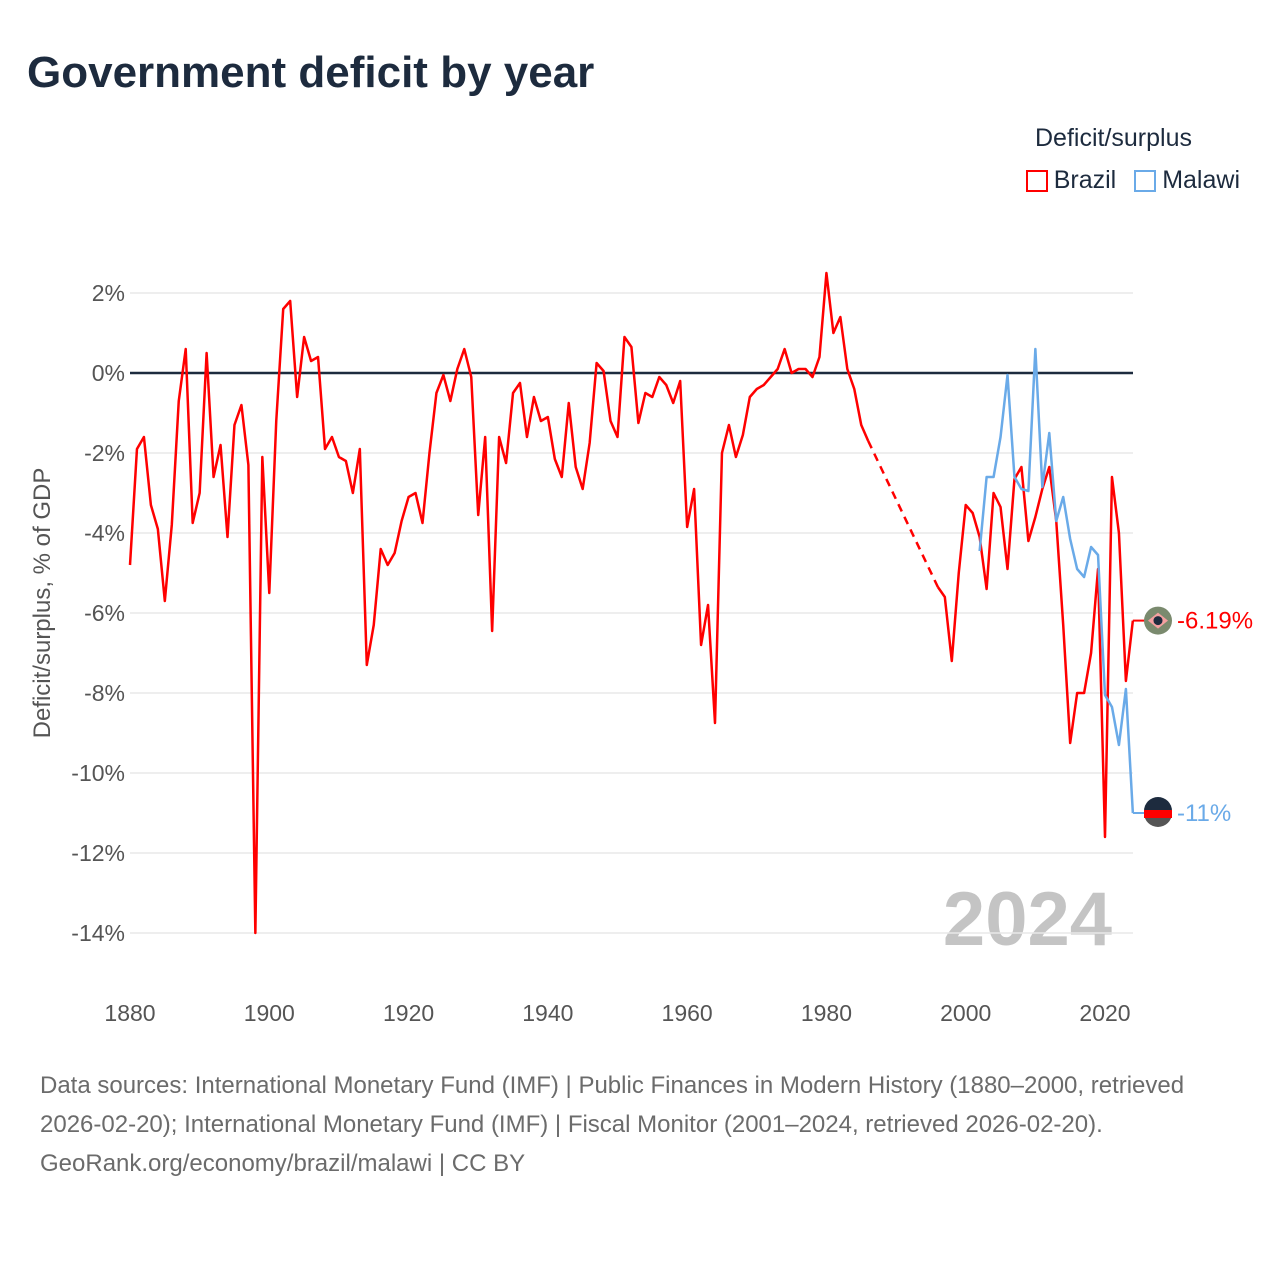 This screenshot has height=1280, width=1280. What do you see at coordinates (104, 613) in the screenshot?
I see `y-tick-label: -6%` at bounding box center [104, 613].